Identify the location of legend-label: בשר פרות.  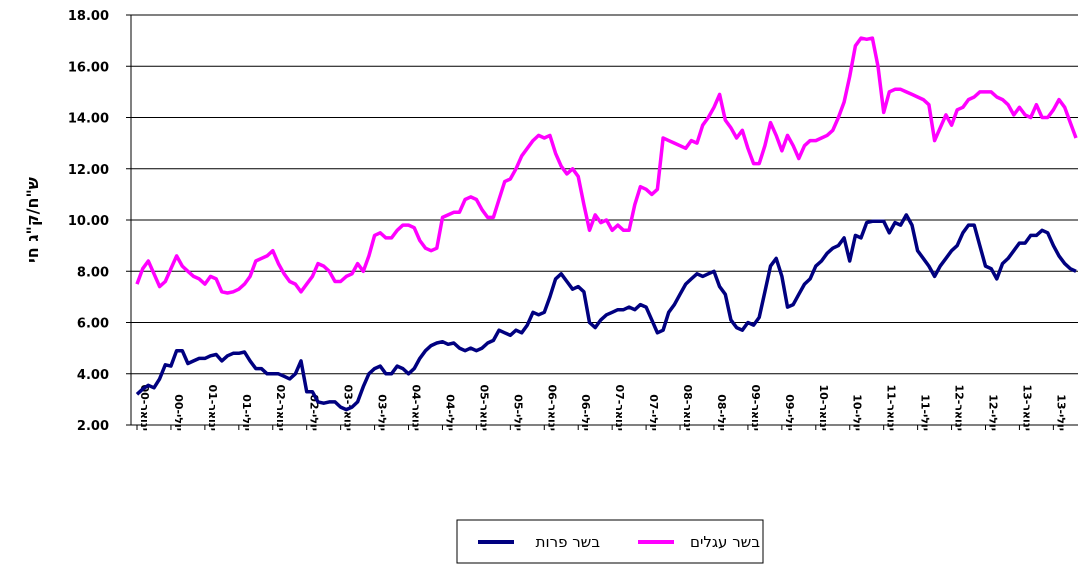
(568, 542).